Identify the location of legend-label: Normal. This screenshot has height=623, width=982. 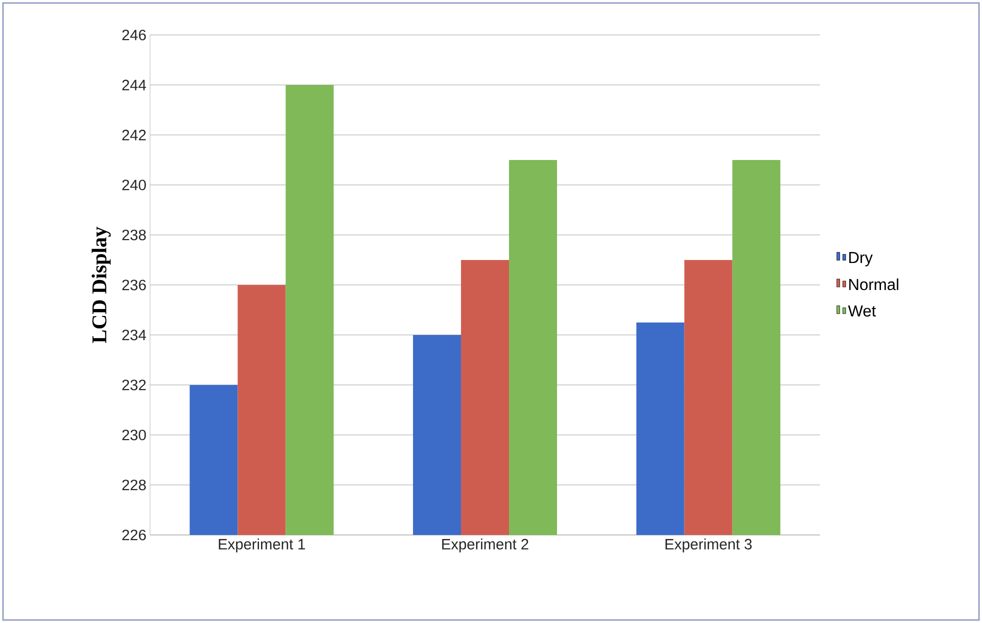
(873, 284).